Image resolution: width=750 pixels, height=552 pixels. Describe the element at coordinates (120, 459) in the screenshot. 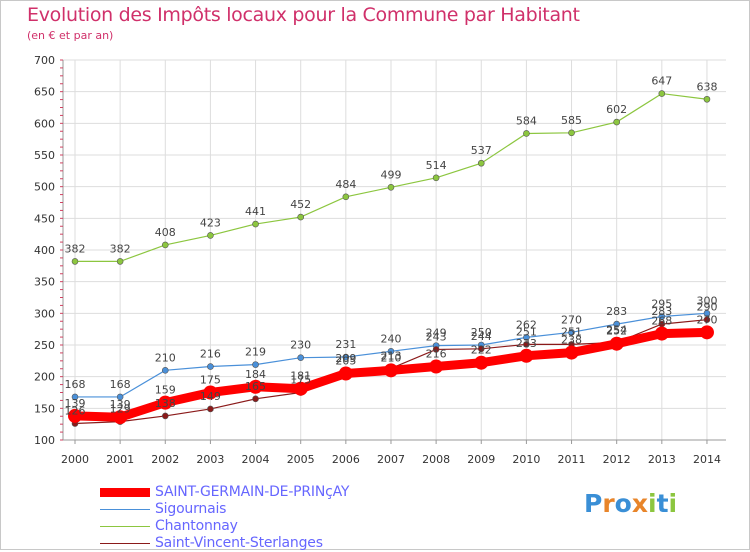

I see `x-tick-label: 2001` at that location.